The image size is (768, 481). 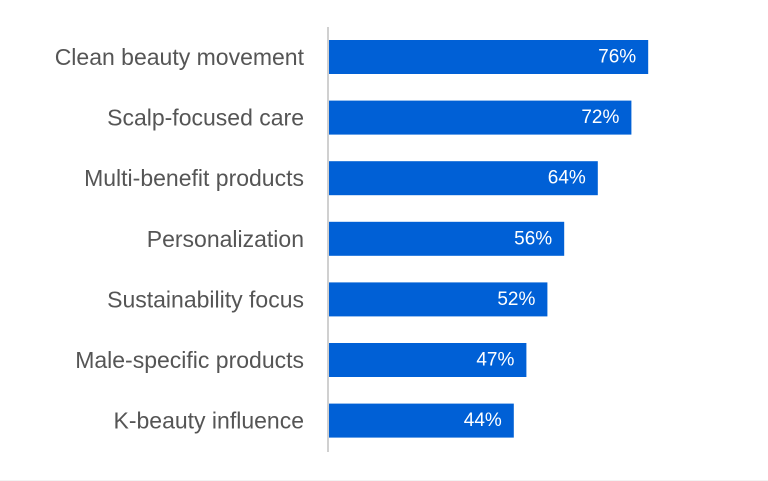 I want to click on bar-value-label: 64%, so click(x=567, y=178).